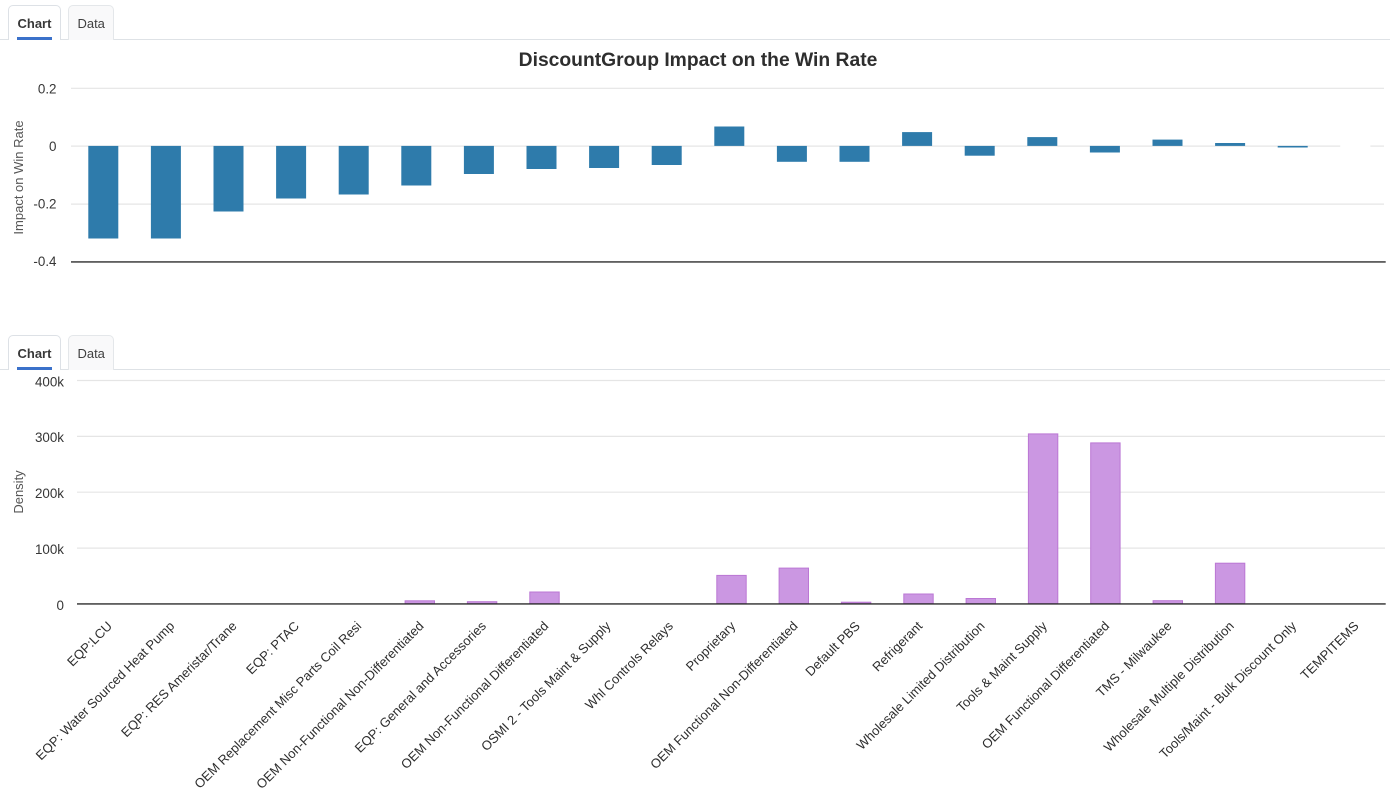 Image resolution: width=1398 pixels, height=802 pixels. What do you see at coordinates (49, 549) in the screenshot?
I see `svg-text: 100k` at bounding box center [49, 549].